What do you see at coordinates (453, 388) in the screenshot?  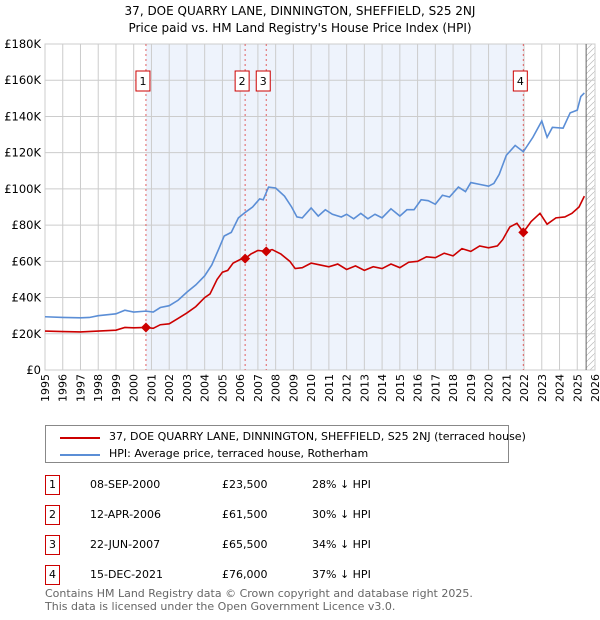 I see `x-tick-label: 2018` at bounding box center [453, 388].